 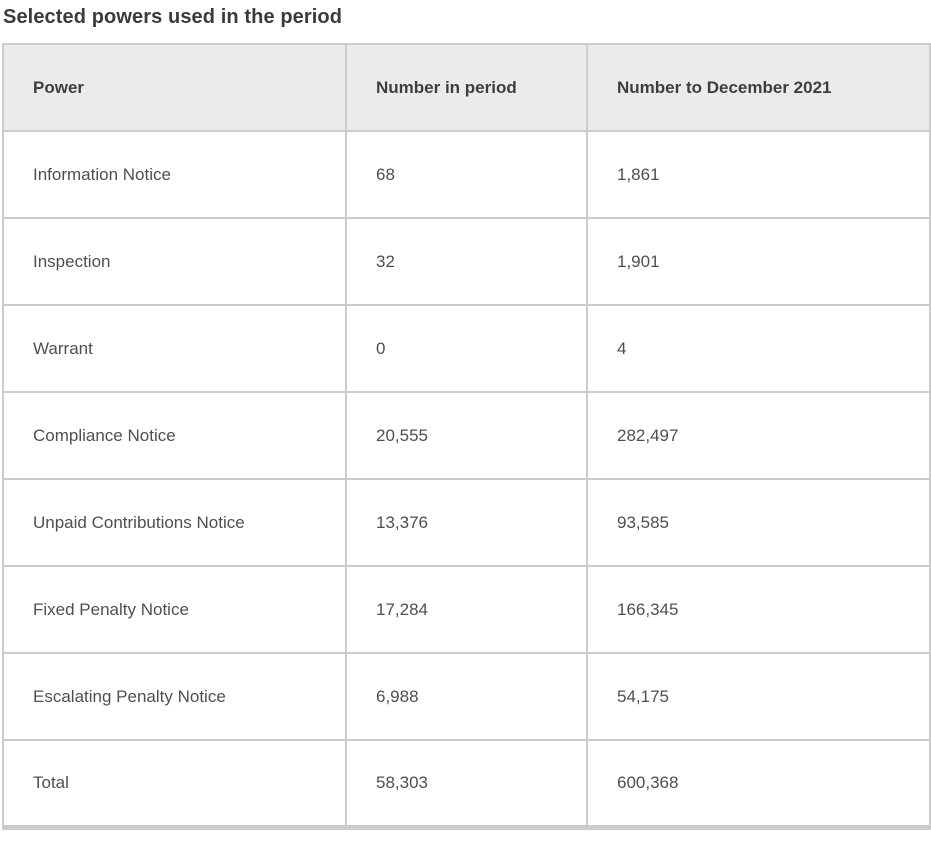 I want to click on number-in-period-cell: 68, so click(x=466, y=174).